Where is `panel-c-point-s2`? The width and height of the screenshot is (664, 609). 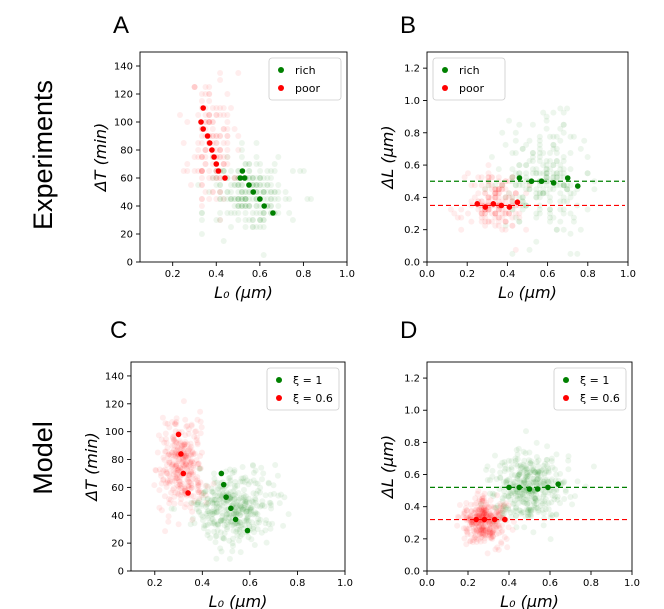 panel-c-point-s2 is located at coordinates (178, 434).